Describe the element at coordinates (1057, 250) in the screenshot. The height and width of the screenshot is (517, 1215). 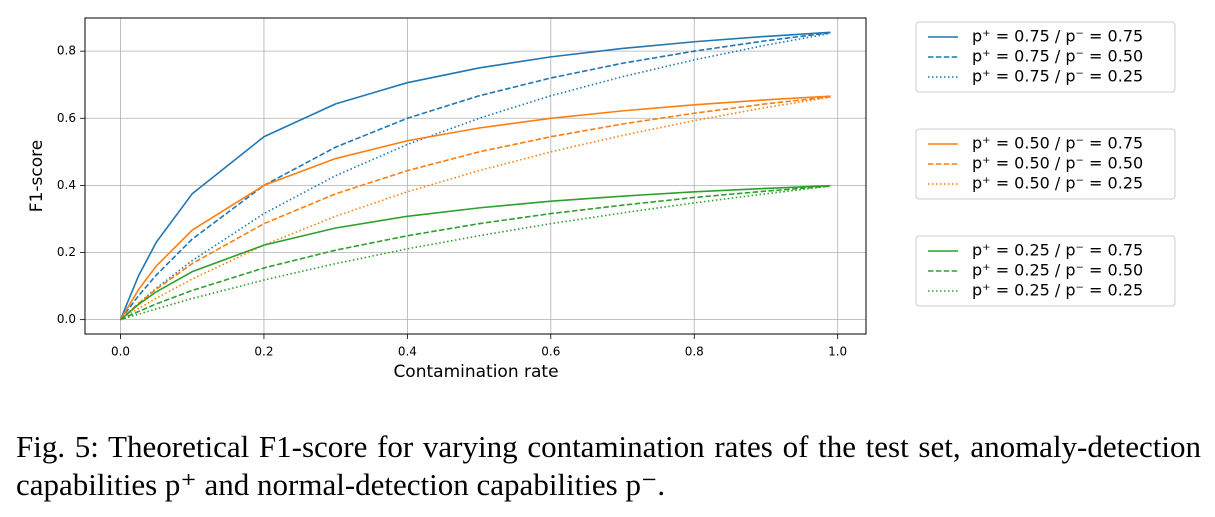
I see `legend-label: p⁺ = 0.25 / p⁻ = 0.75` at that location.